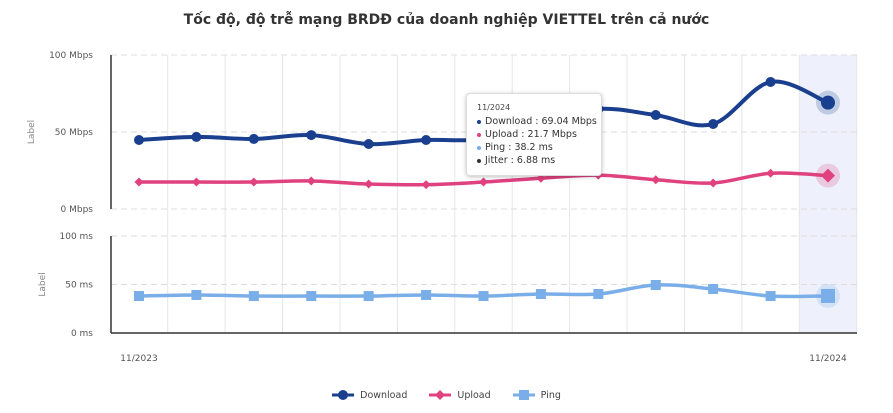 The height and width of the screenshot is (413, 893). I want to click on legend-item-download: Download, so click(369, 395).